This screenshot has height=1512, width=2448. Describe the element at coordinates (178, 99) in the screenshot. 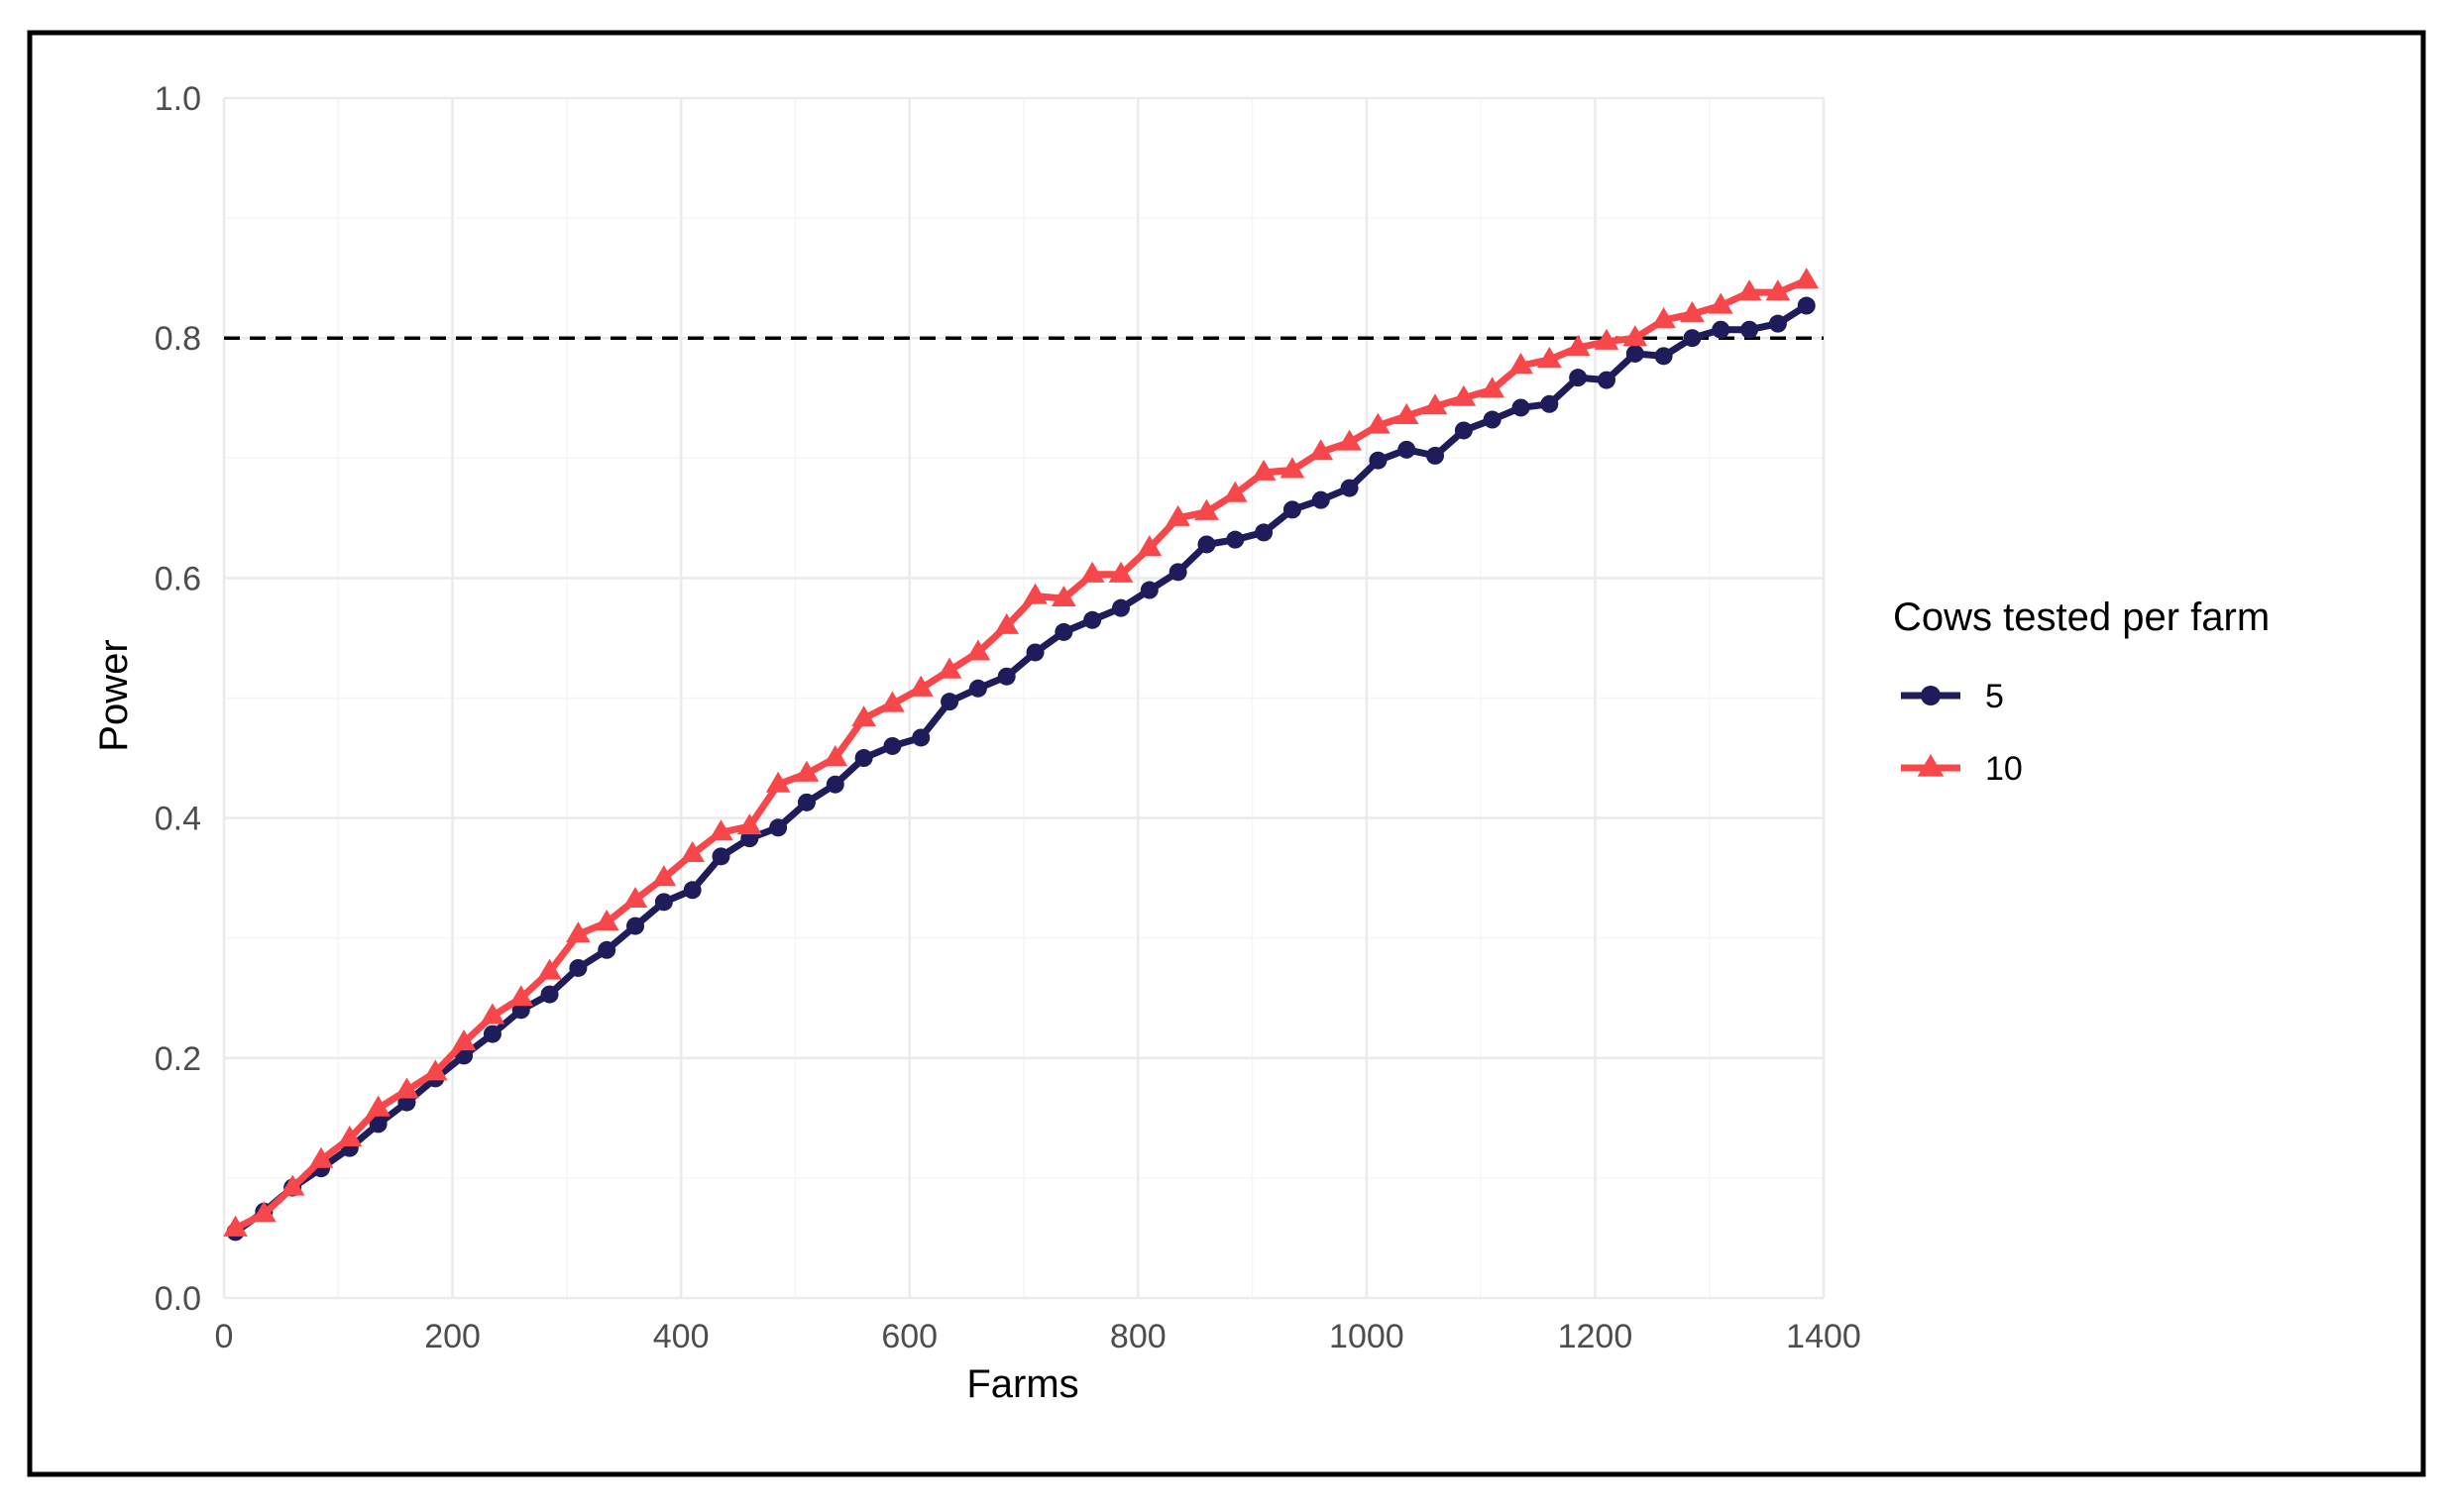

I see `y-tick-label: 1.0` at that location.